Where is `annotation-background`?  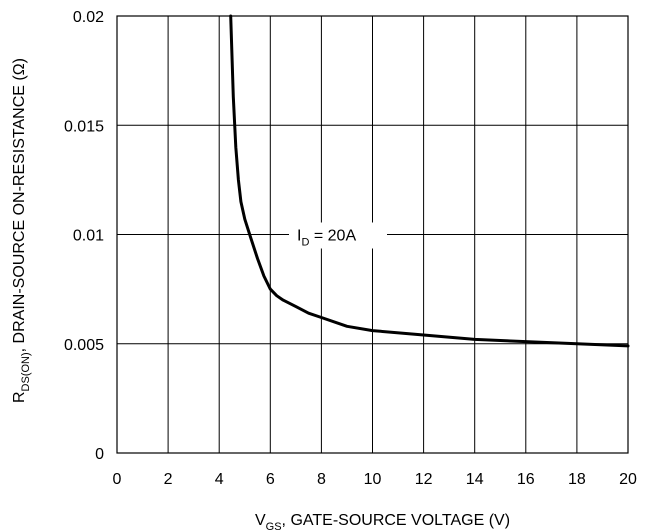 annotation-background is located at coordinates (338, 235).